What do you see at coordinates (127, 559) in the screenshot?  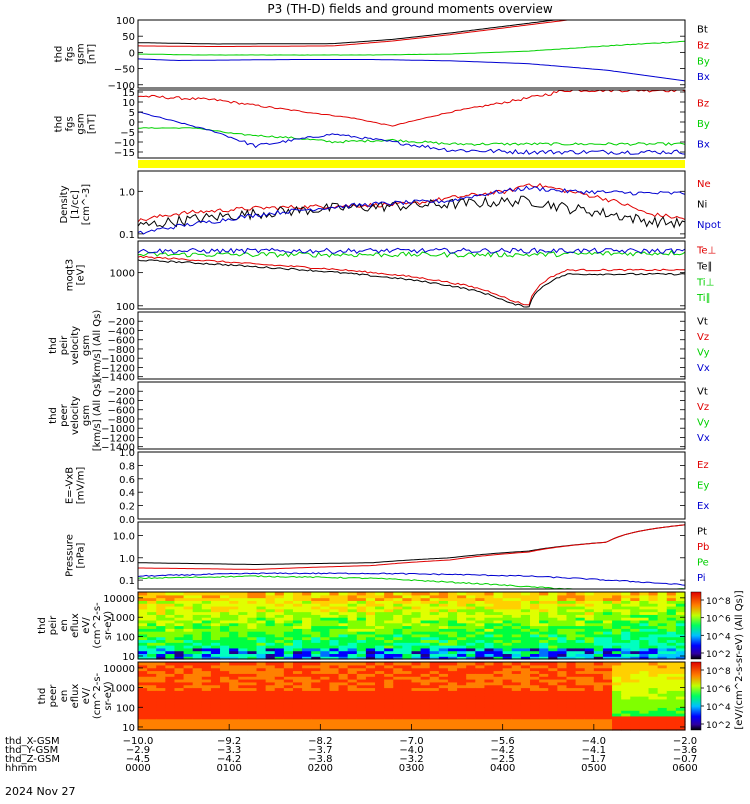 I see `ytick-label: 1.0` at bounding box center [127, 559].